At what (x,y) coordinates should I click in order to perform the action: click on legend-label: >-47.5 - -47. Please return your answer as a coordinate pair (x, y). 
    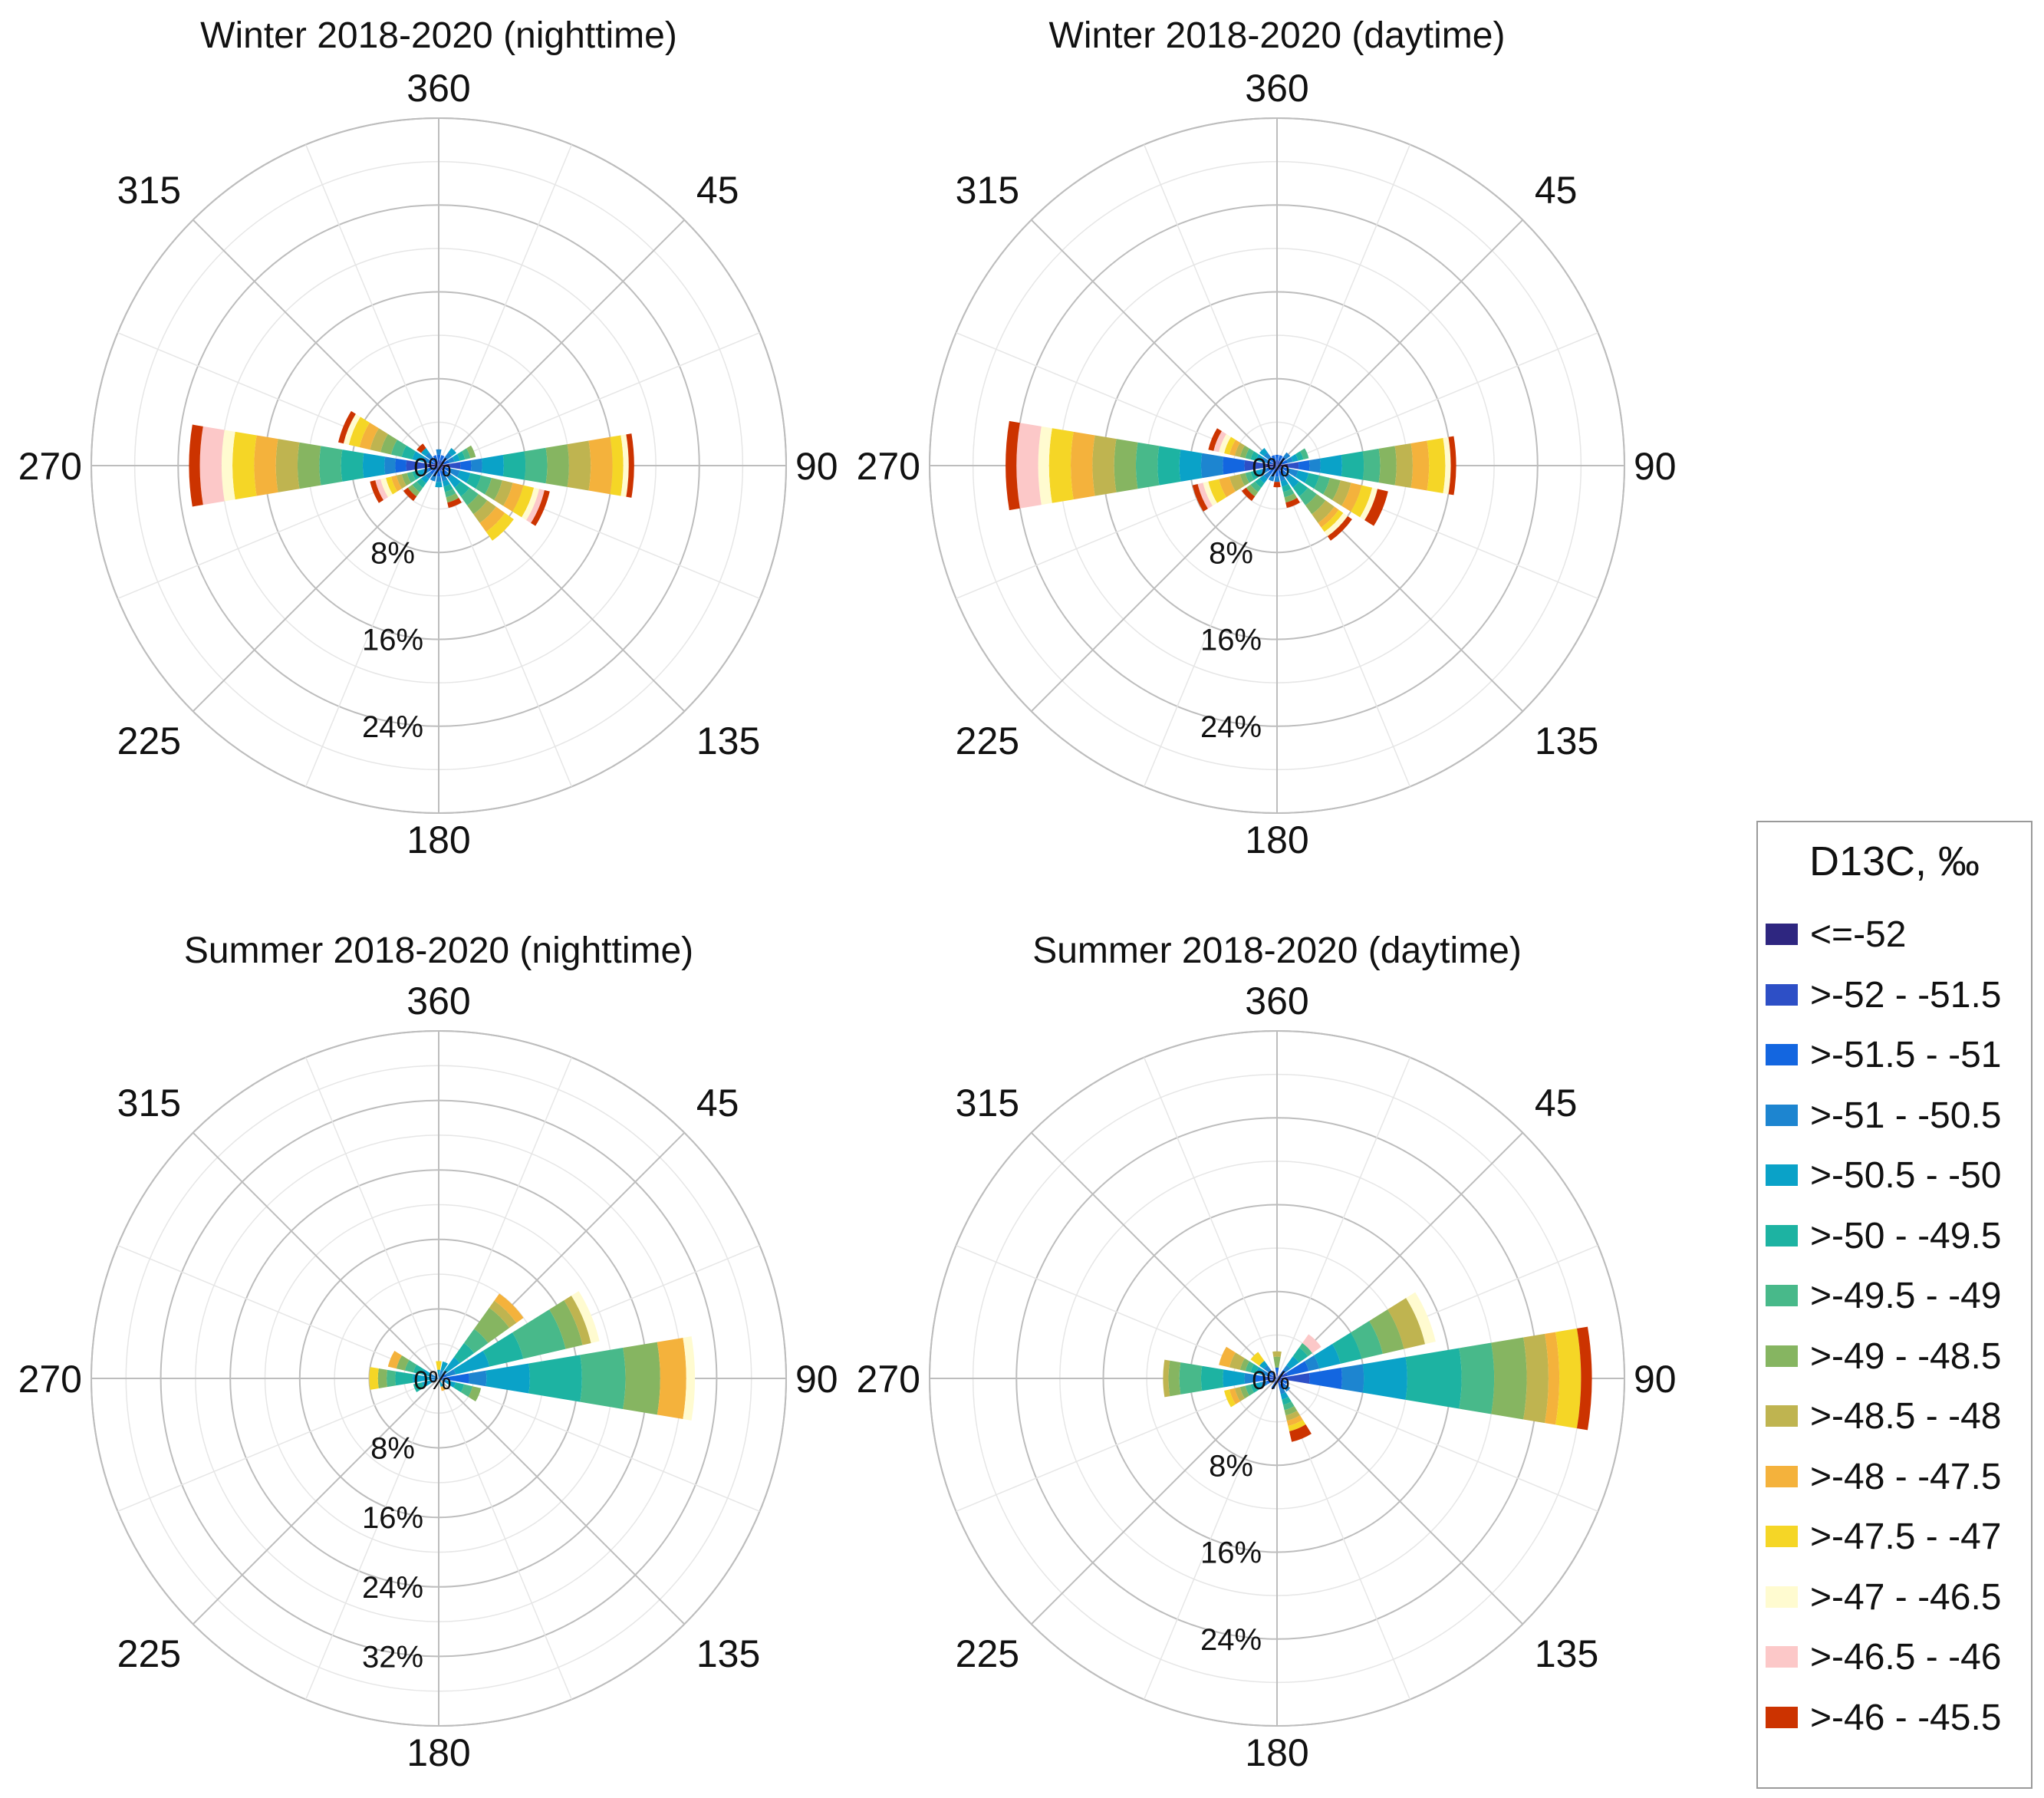
    Looking at the image, I should click on (1906, 1537).